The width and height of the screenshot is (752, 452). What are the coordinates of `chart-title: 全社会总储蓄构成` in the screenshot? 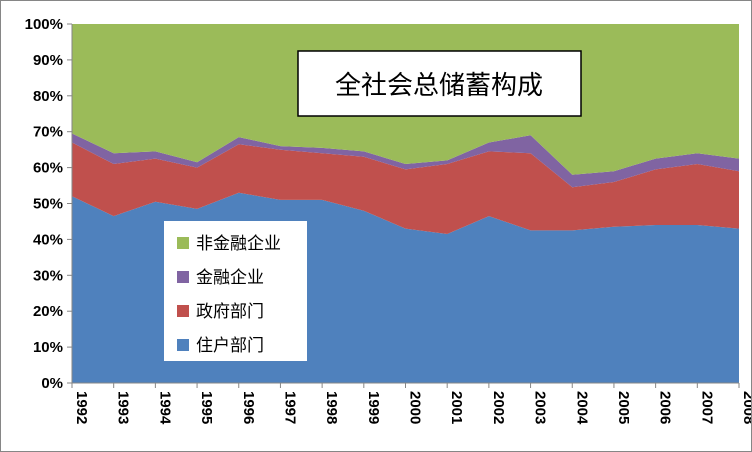 It's located at (439, 86).